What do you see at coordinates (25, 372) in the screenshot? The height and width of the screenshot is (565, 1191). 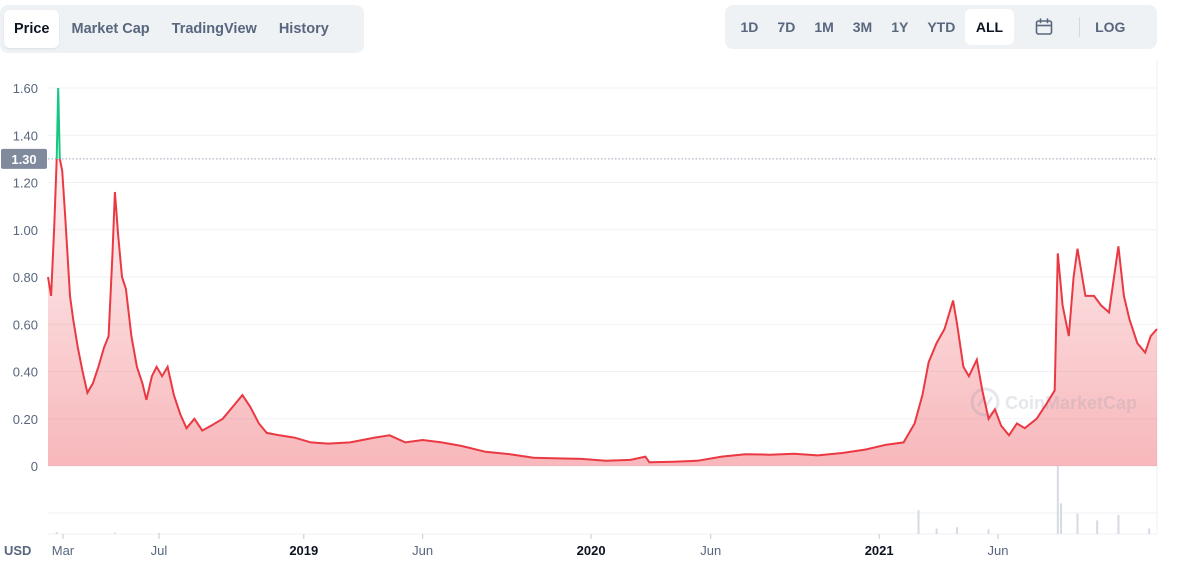 I see `y-tick-label: 0.40` at bounding box center [25, 372].